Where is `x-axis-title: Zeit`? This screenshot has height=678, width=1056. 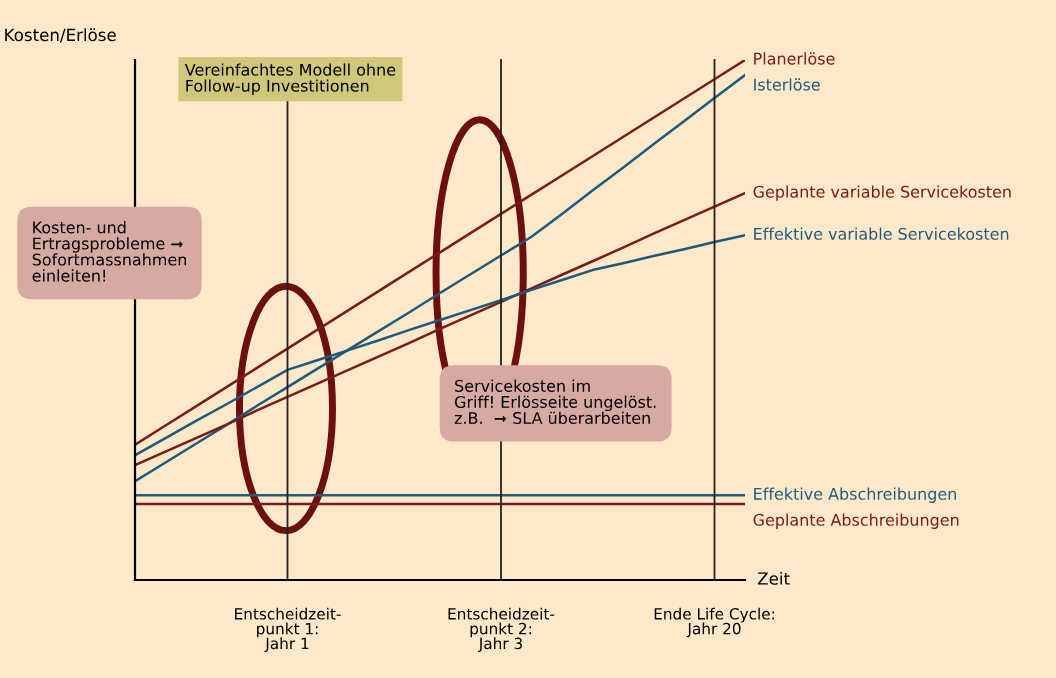
x-axis-title: Zeit is located at coordinates (773, 578).